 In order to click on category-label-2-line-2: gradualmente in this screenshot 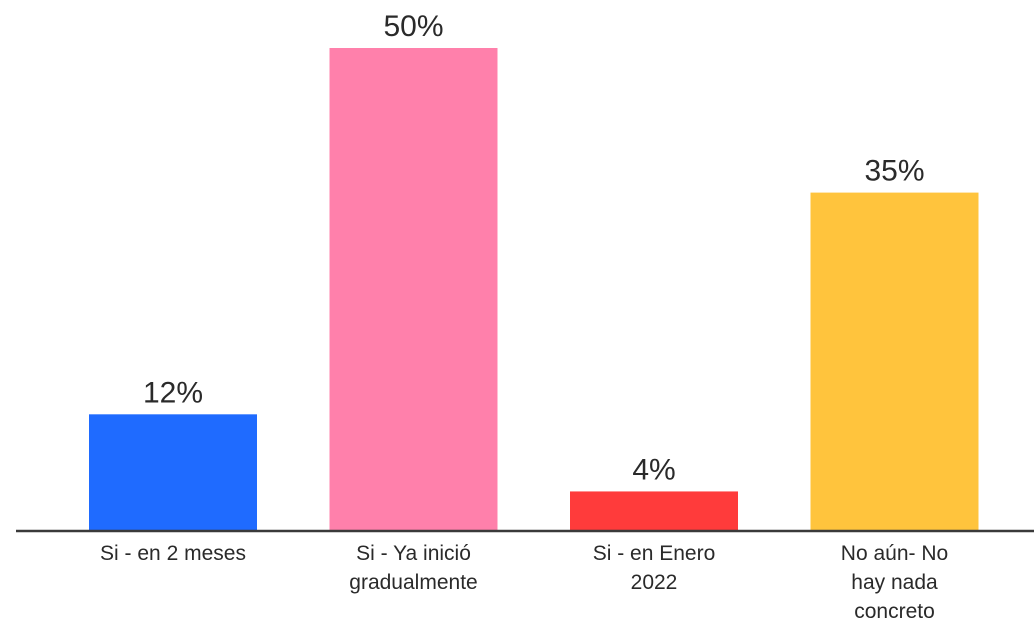, I will do `click(413, 582)`.